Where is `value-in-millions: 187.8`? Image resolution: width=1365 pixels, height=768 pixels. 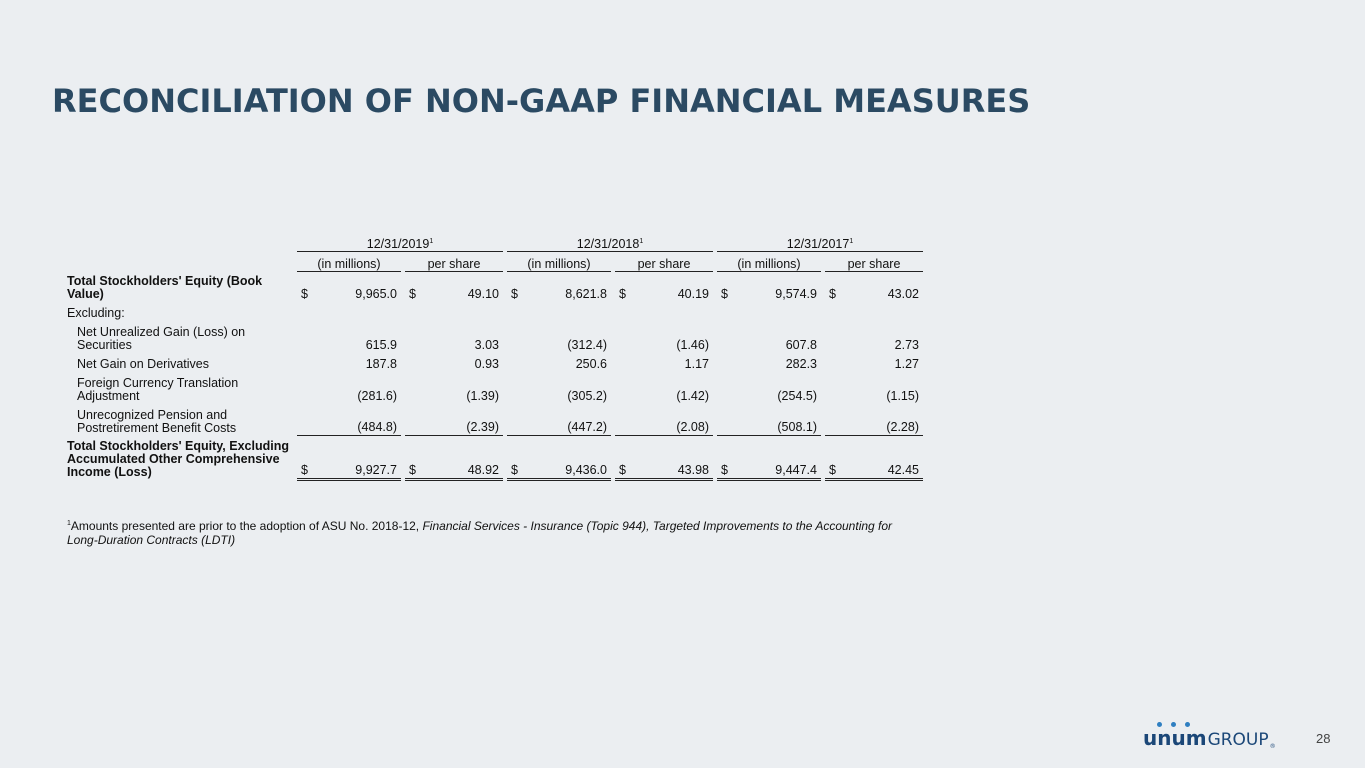
value-in-millions: 187.8 is located at coordinates (381, 363).